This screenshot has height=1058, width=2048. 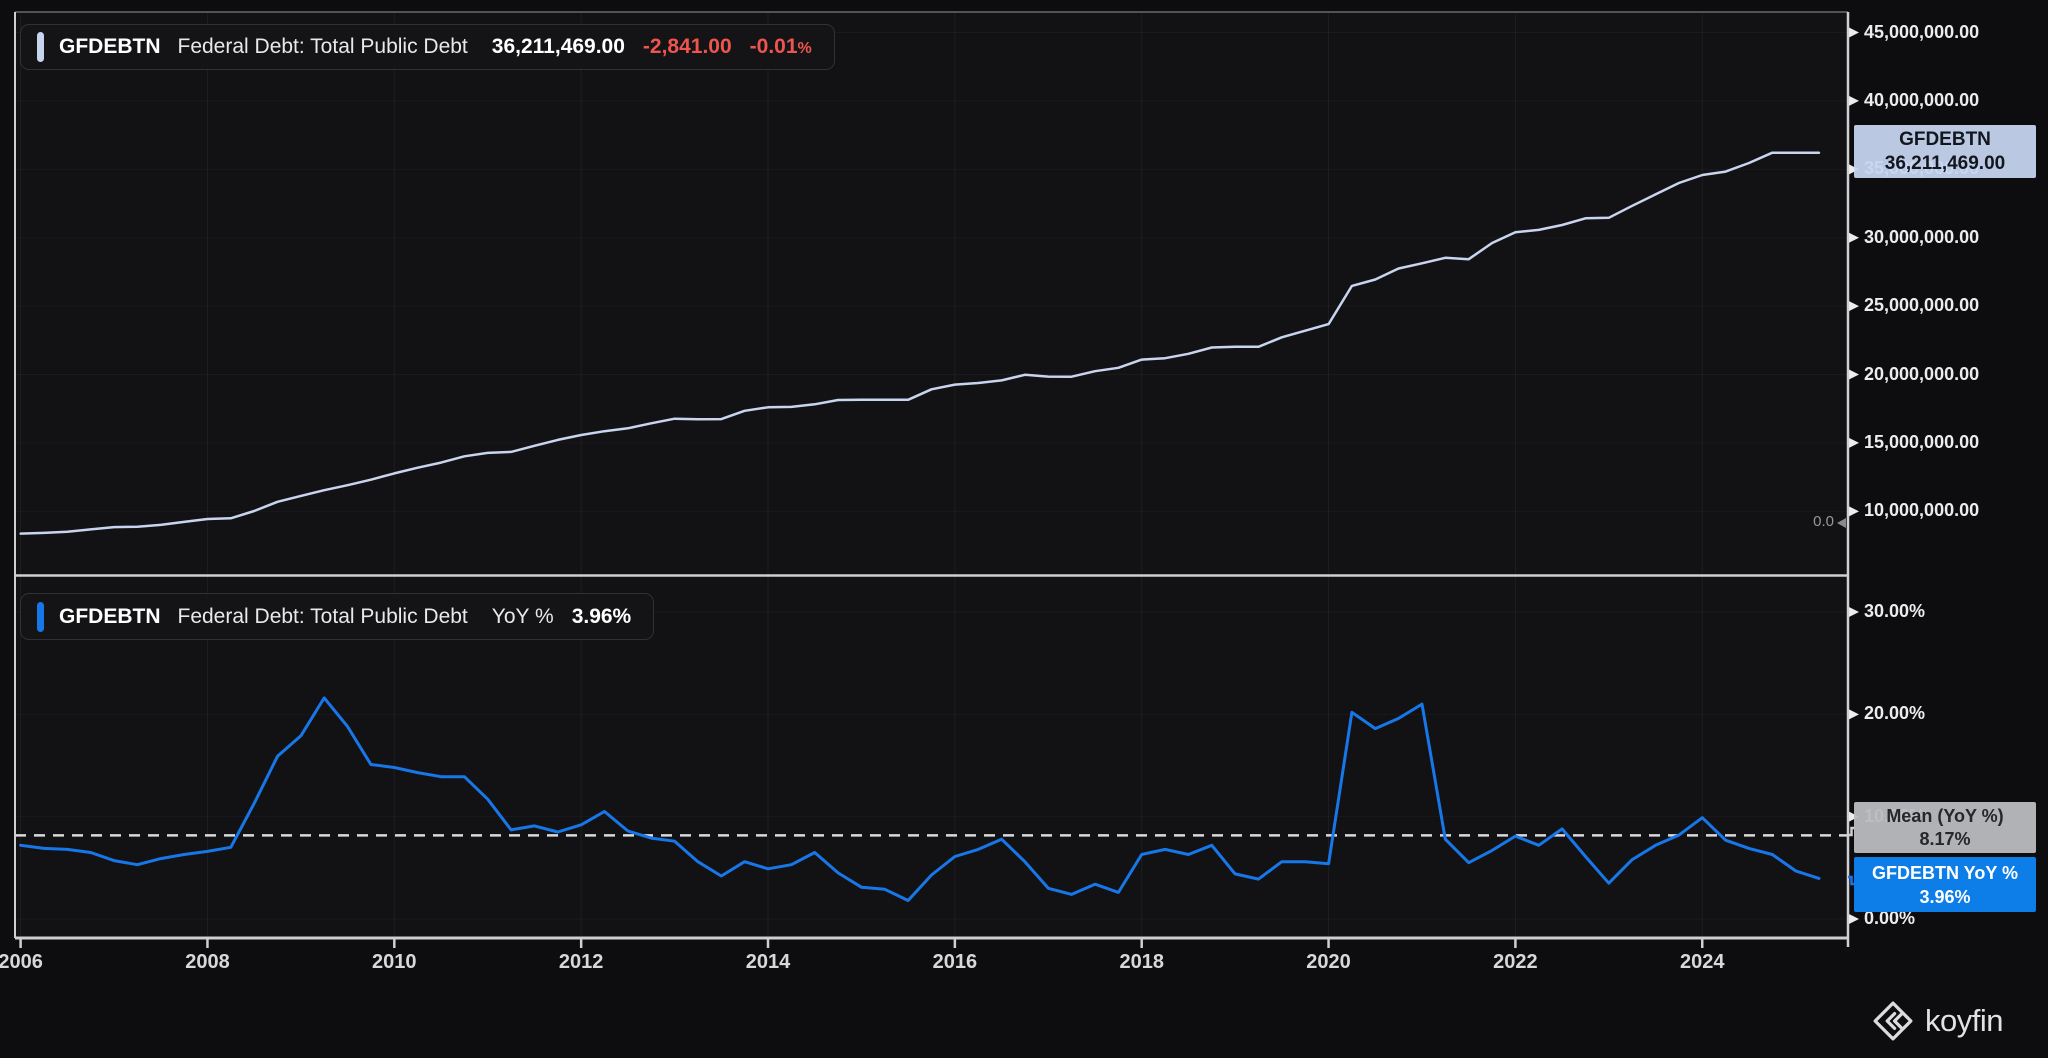 I want to click on legend-last-value: 36,211,469.00, so click(x=558, y=46).